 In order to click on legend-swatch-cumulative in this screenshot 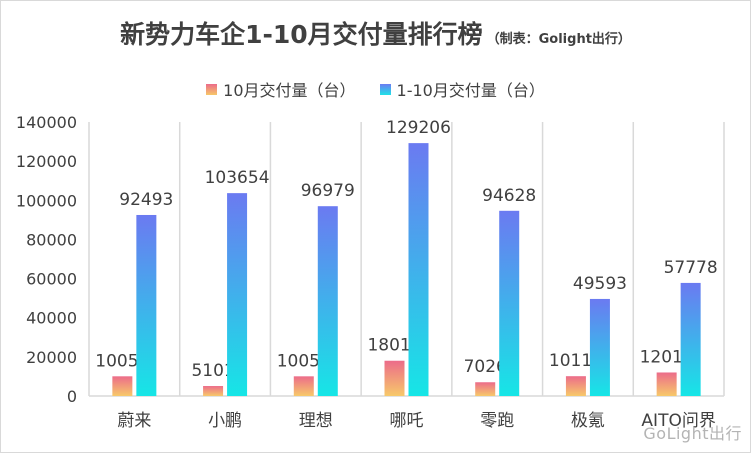, I will do `click(385, 89)`.